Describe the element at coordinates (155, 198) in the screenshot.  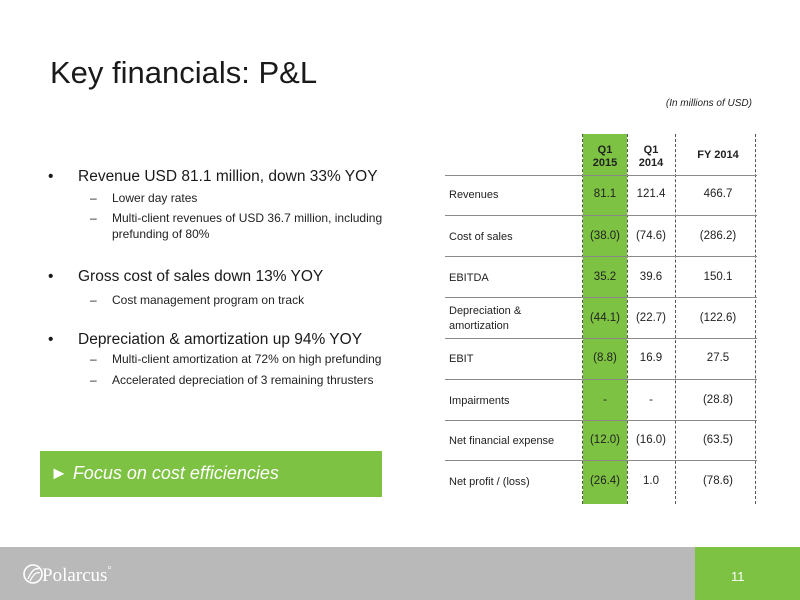
I see `sub-bullet-text: Lower day rates` at that location.